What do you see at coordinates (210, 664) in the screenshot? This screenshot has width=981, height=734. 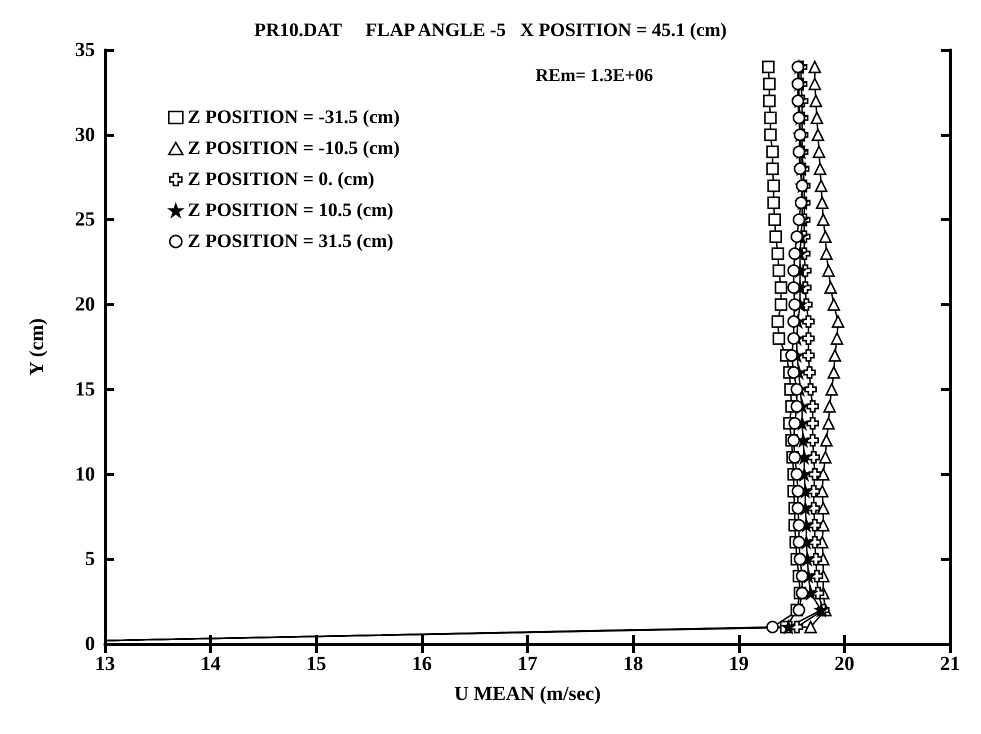 I see `x-tick-label: 14` at bounding box center [210, 664].